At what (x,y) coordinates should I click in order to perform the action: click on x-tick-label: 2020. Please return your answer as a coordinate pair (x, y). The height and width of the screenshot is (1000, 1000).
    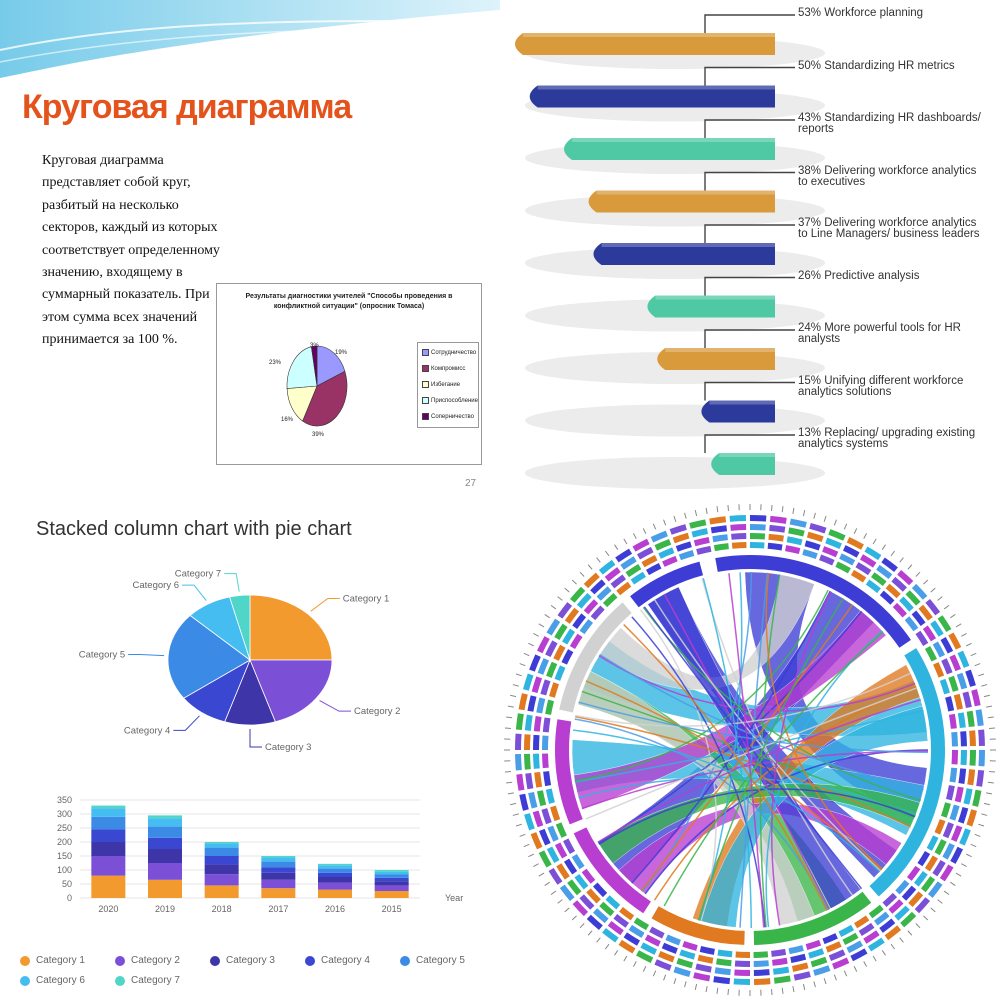
    Looking at the image, I should click on (108, 909).